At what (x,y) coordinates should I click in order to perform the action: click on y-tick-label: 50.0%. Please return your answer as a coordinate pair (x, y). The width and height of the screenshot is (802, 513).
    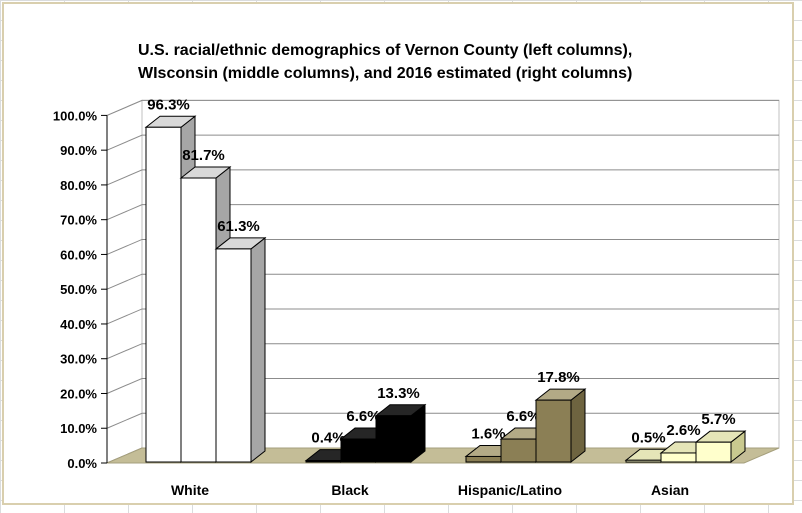
    Looking at the image, I should click on (78, 289).